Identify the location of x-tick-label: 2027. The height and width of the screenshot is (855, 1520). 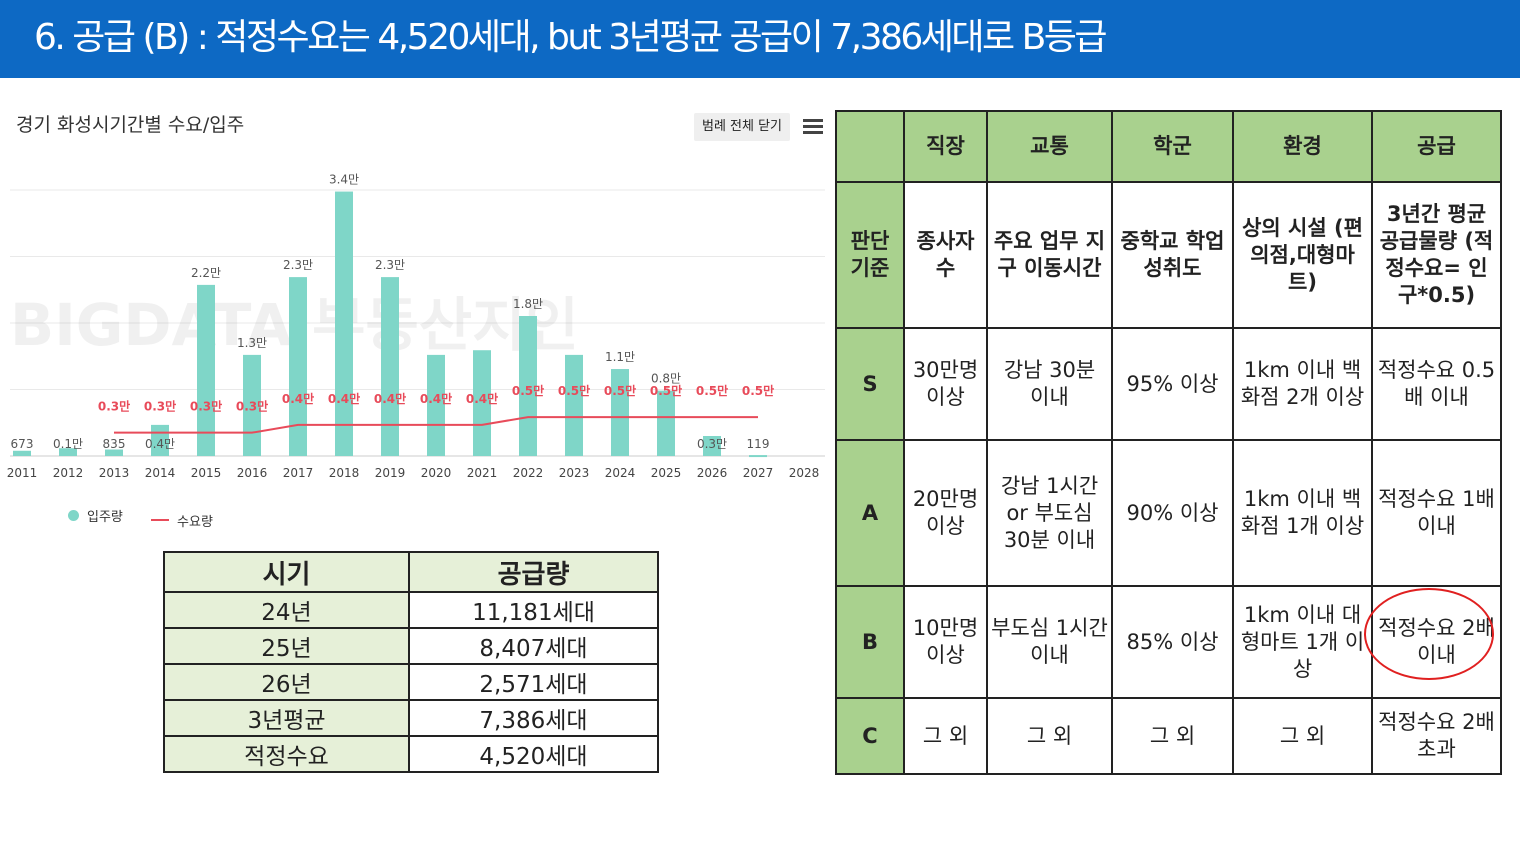
(758, 473).